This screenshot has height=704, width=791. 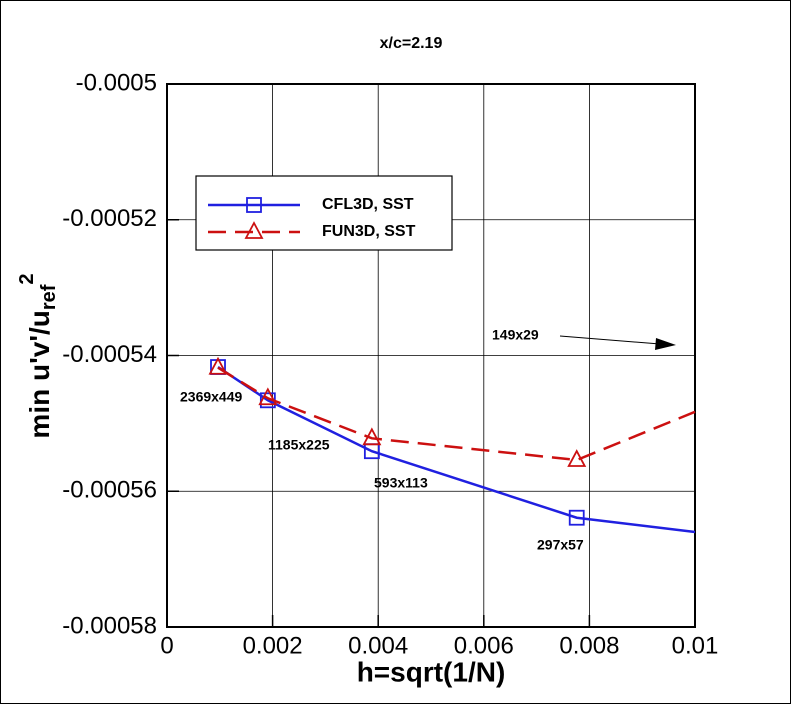 What do you see at coordinates (431, 671) in the screenshot?
I see `x-axis-label: h=sqrt(1/N)` at bounding box center [431, 671].